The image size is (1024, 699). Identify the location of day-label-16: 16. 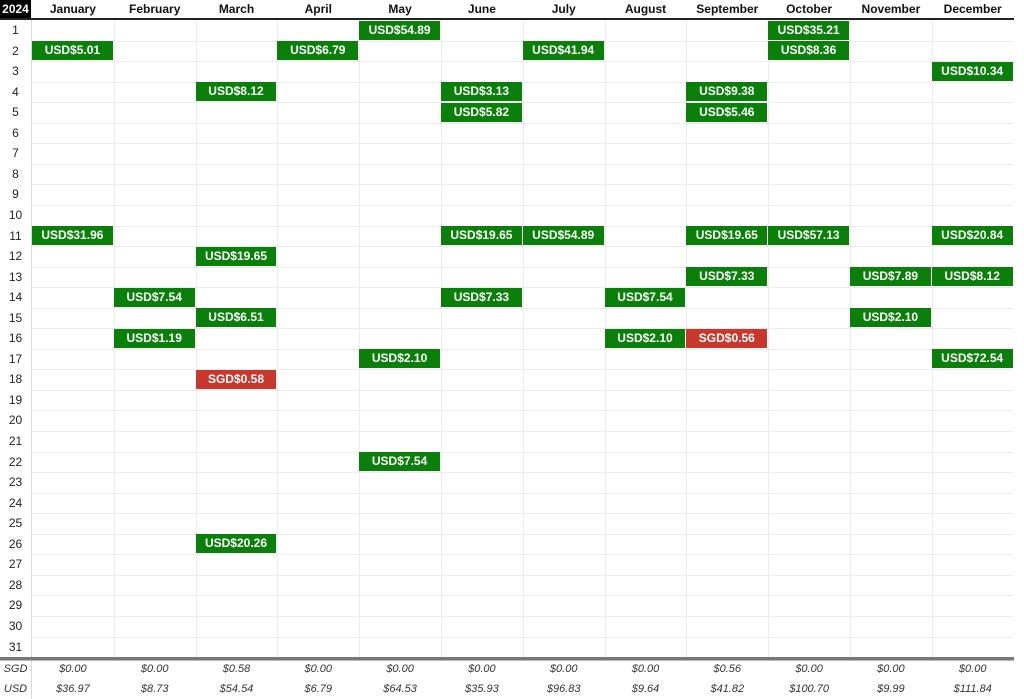
(15, 338).